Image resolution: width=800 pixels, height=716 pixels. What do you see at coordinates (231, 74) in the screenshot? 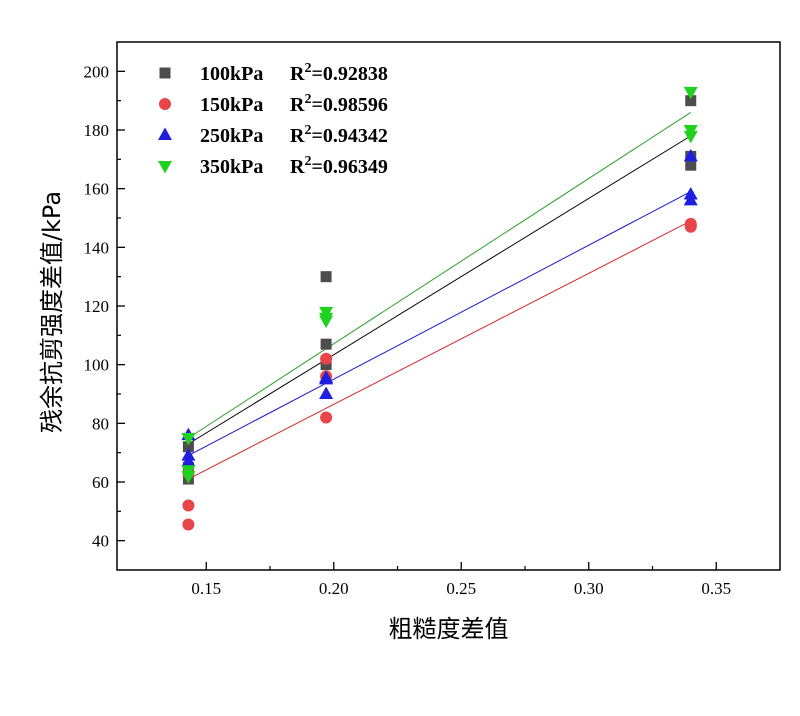
I see `legend-series-name: 100kPa` at bounding box center [231, 74].